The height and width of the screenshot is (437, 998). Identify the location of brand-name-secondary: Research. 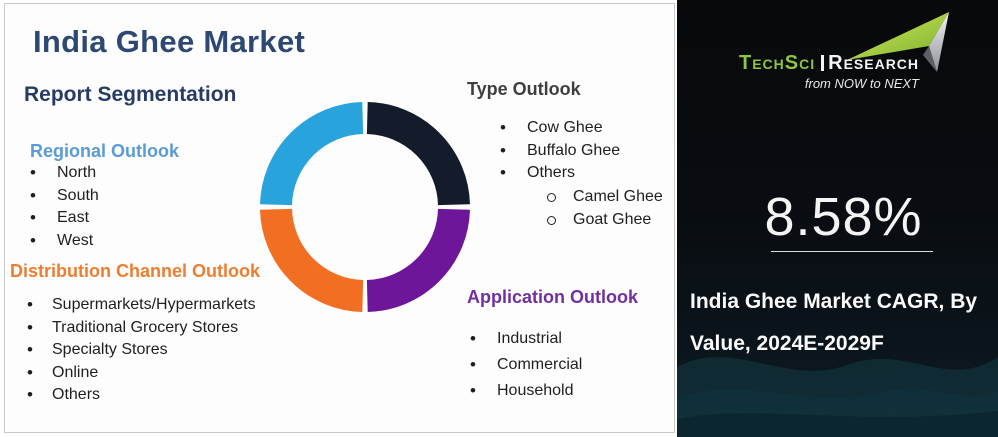
(874, 63).